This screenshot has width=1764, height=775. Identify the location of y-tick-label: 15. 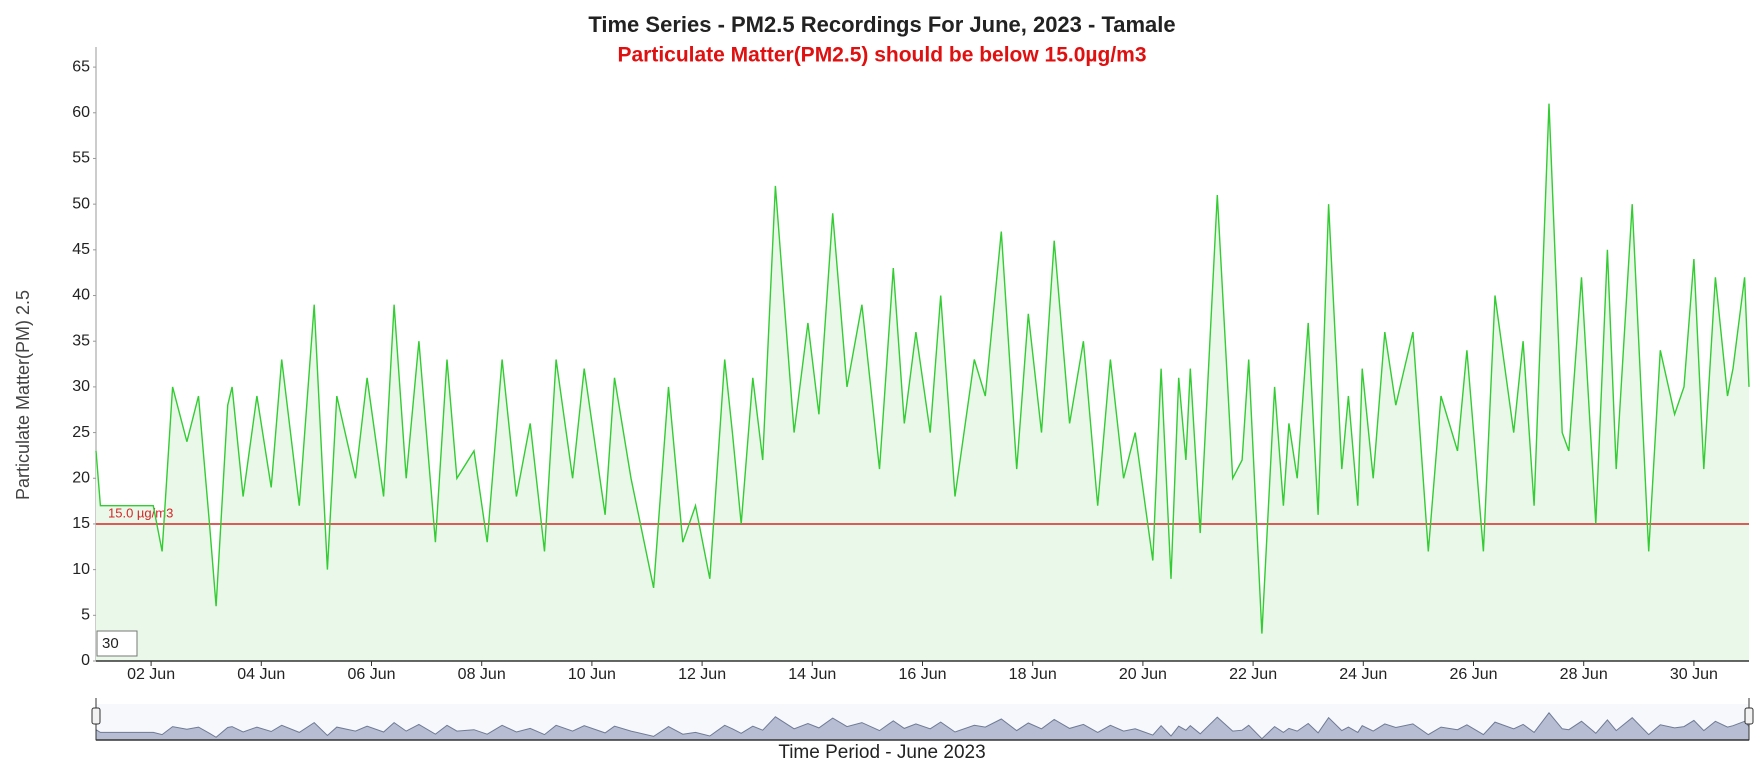
(81, 523).